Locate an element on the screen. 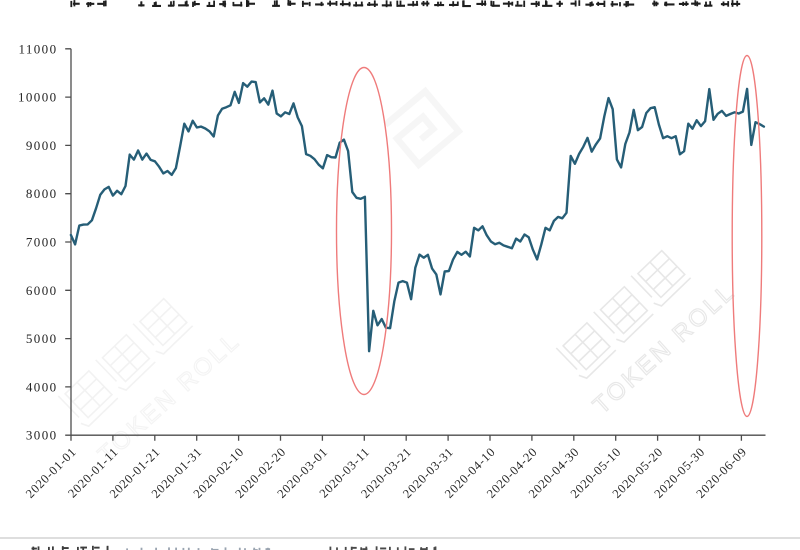  svg-text: 7000 is located at coordinates (42, 242).